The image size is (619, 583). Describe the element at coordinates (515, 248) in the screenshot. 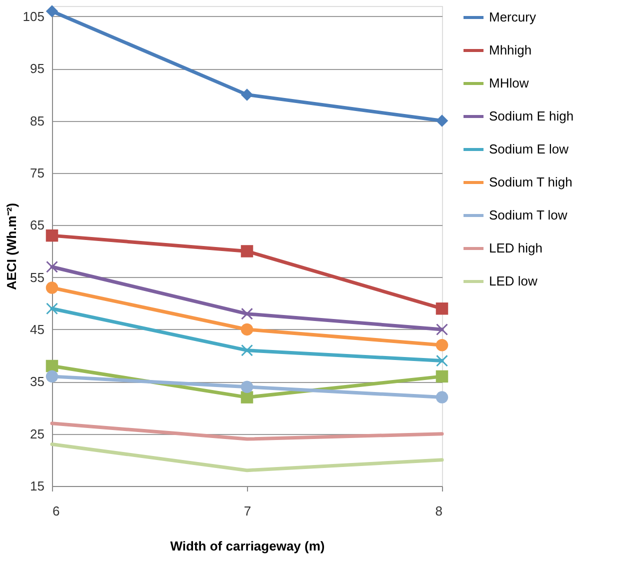

I see `legend-label: LED high` at that location.